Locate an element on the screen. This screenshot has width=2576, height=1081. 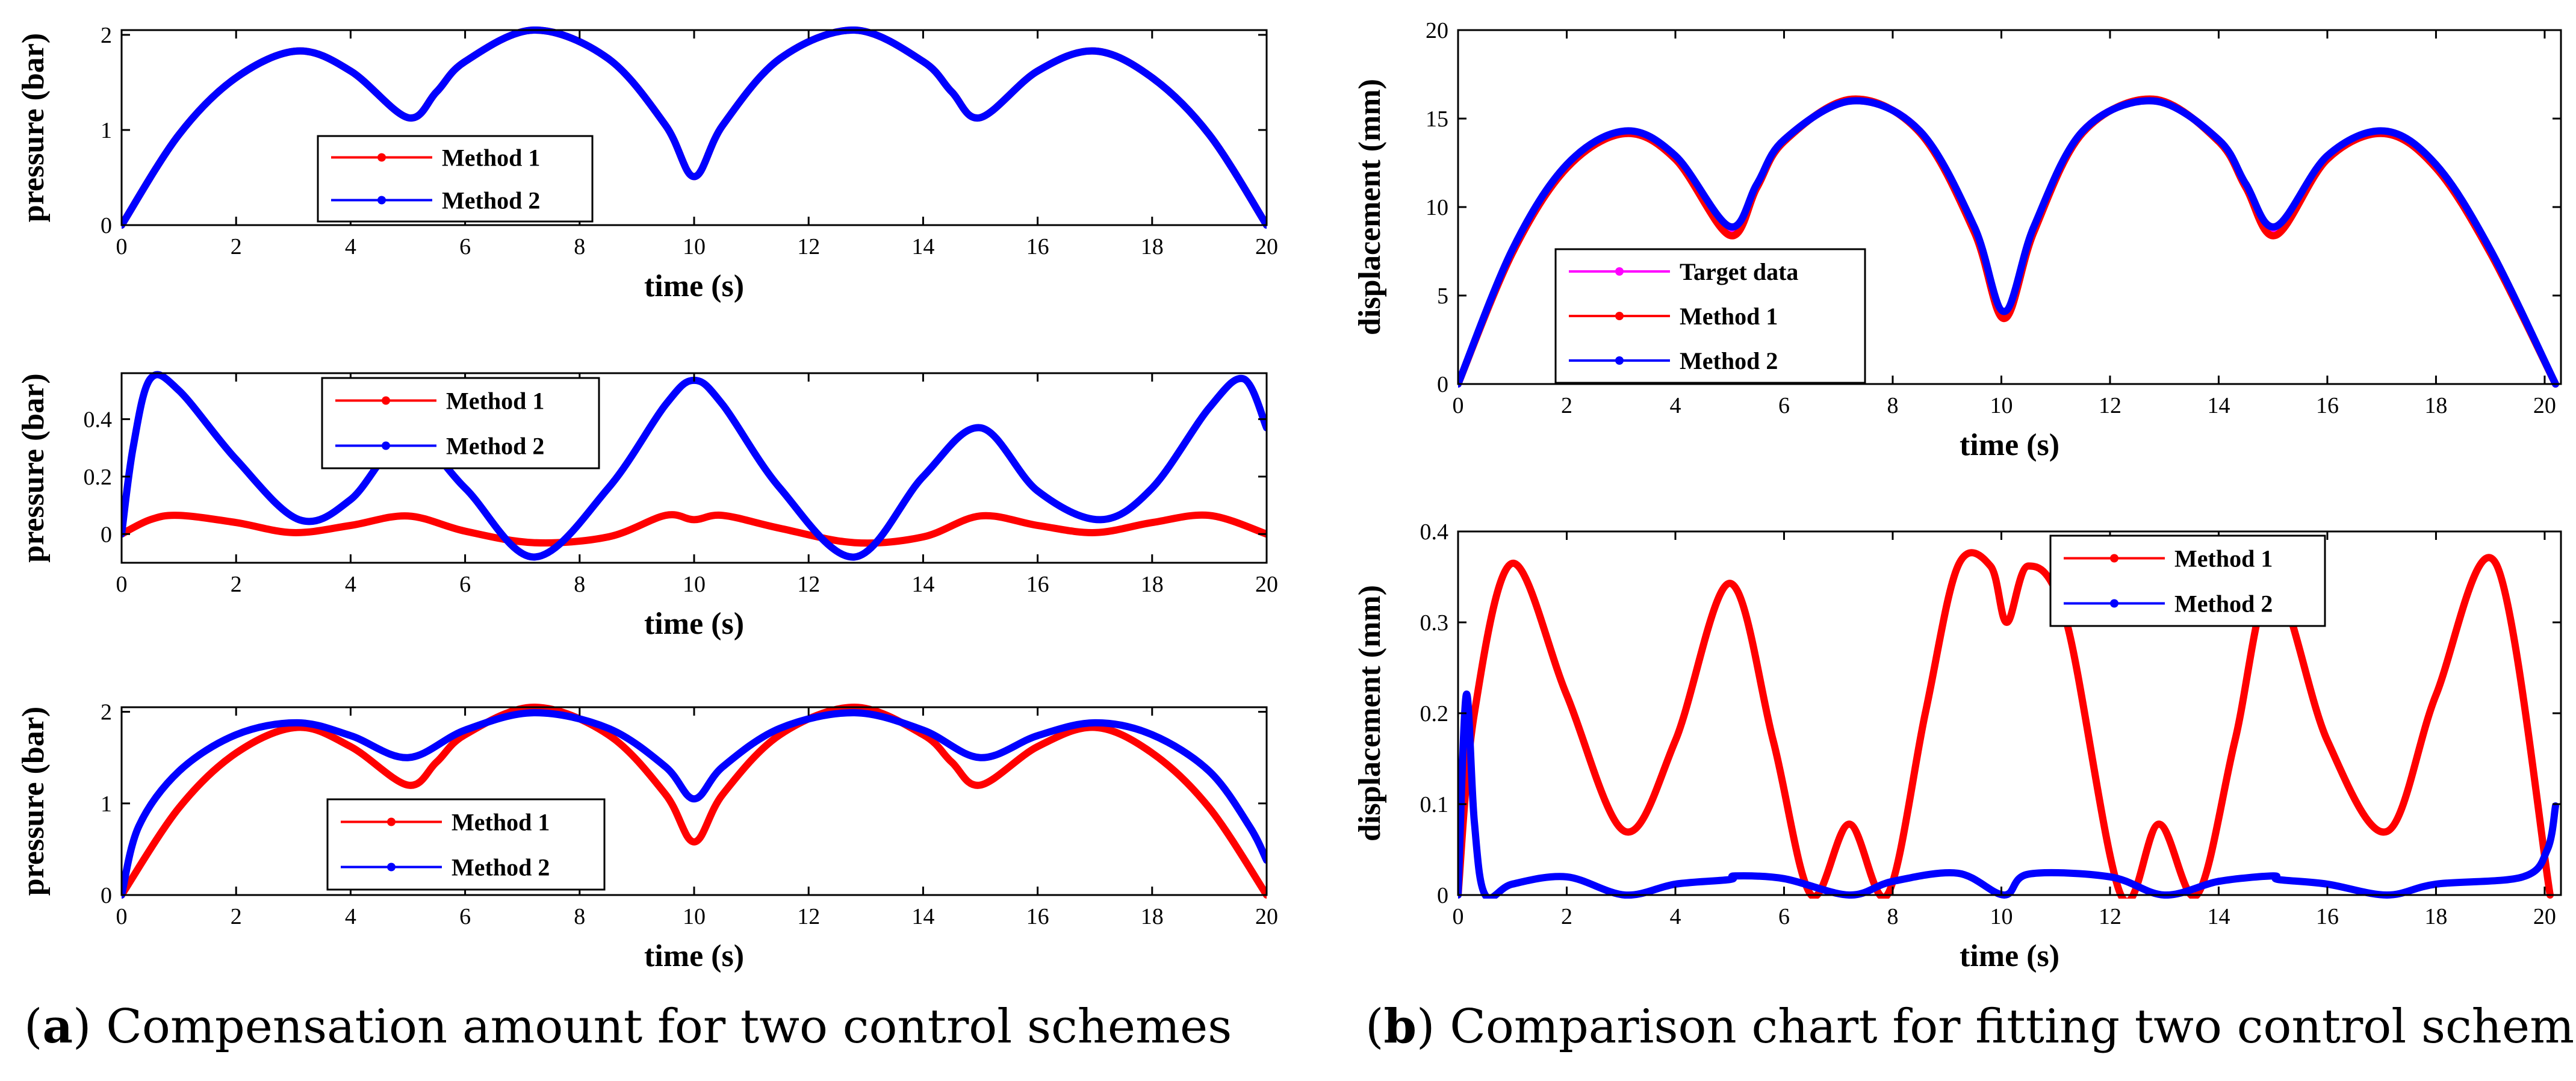
x-tick-label: 8 is located at coordinates (579, 916).